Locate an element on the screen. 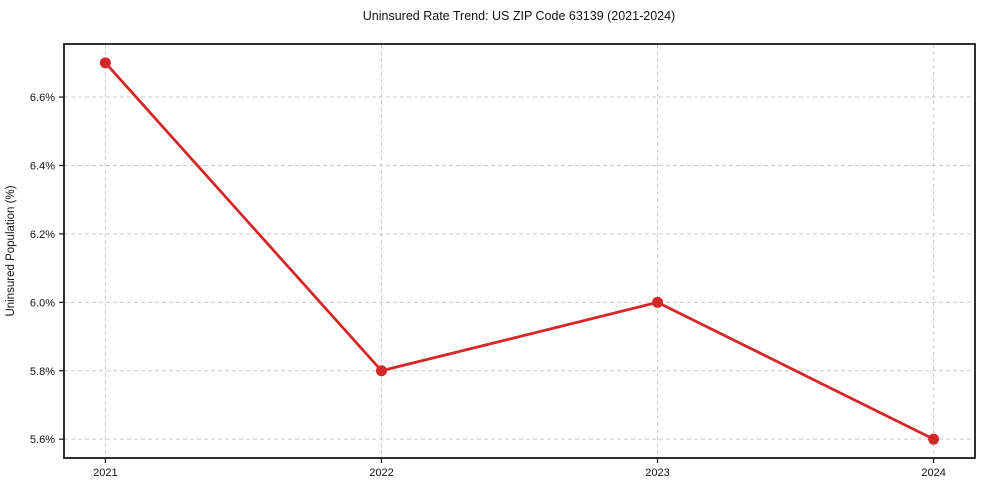  y-tick-label: 5.8% is located at coordinates (42, 372).